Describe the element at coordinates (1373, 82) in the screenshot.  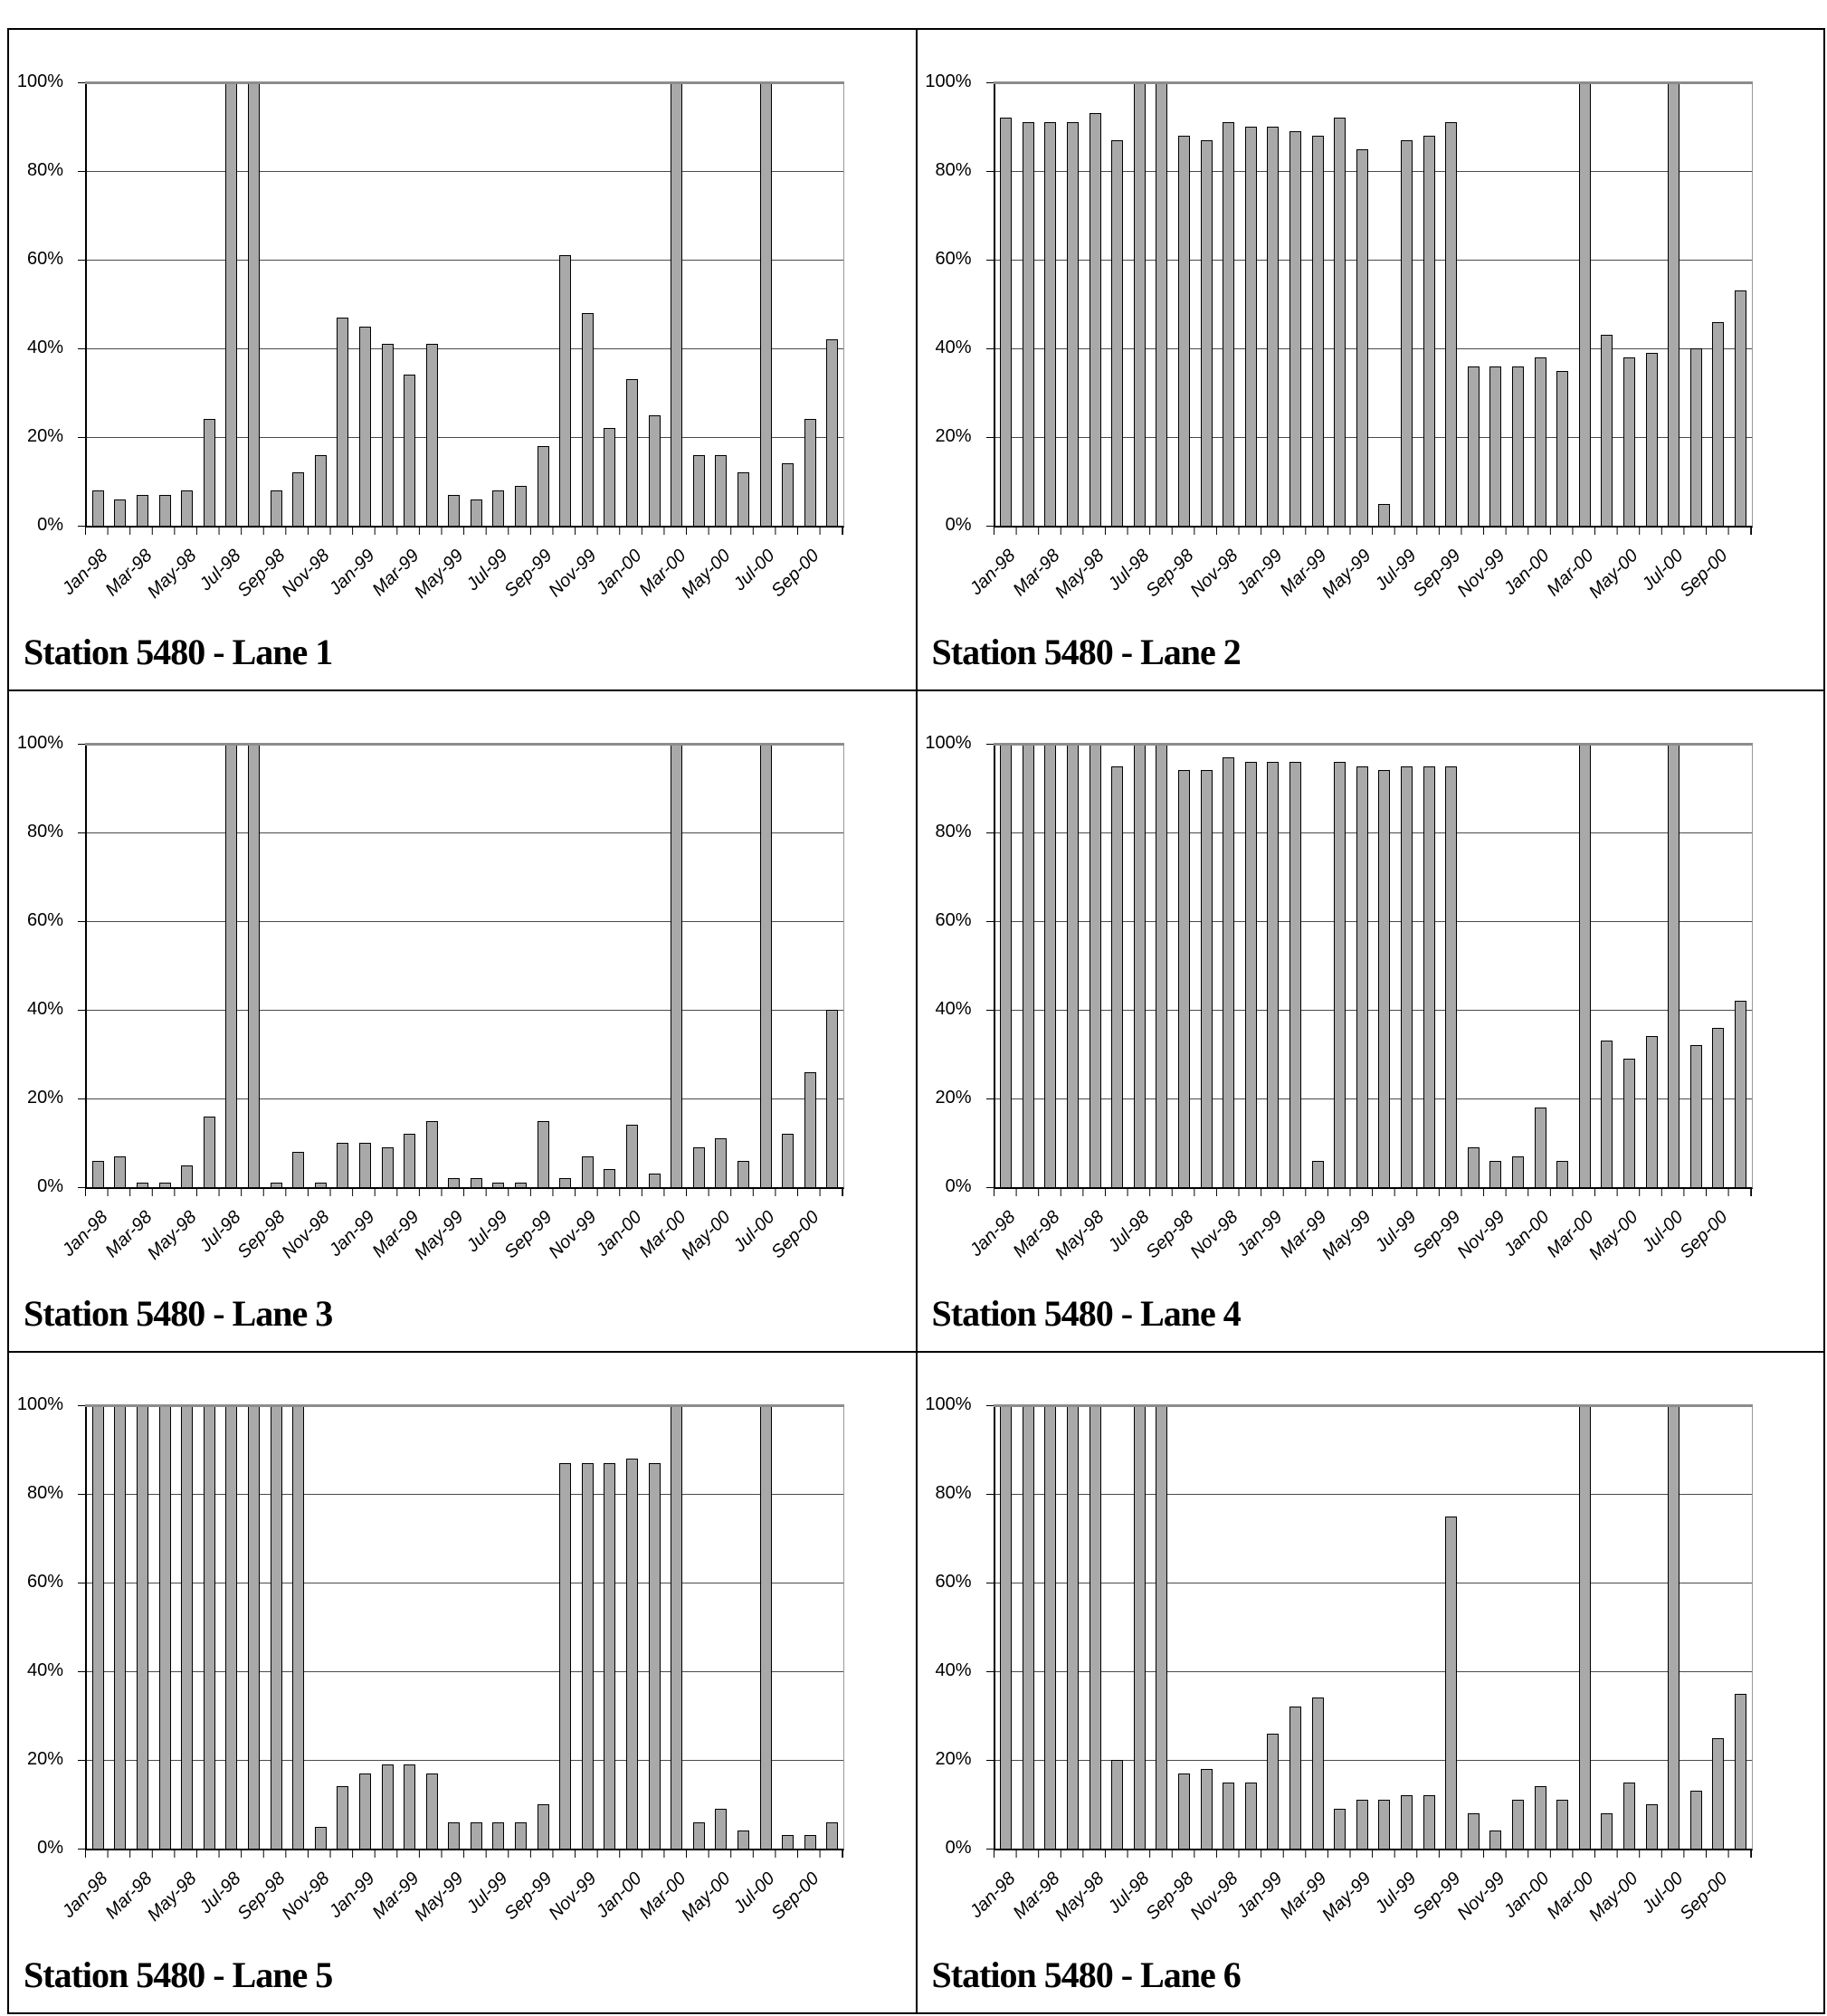
I see `hundred-percent-line` at that location.